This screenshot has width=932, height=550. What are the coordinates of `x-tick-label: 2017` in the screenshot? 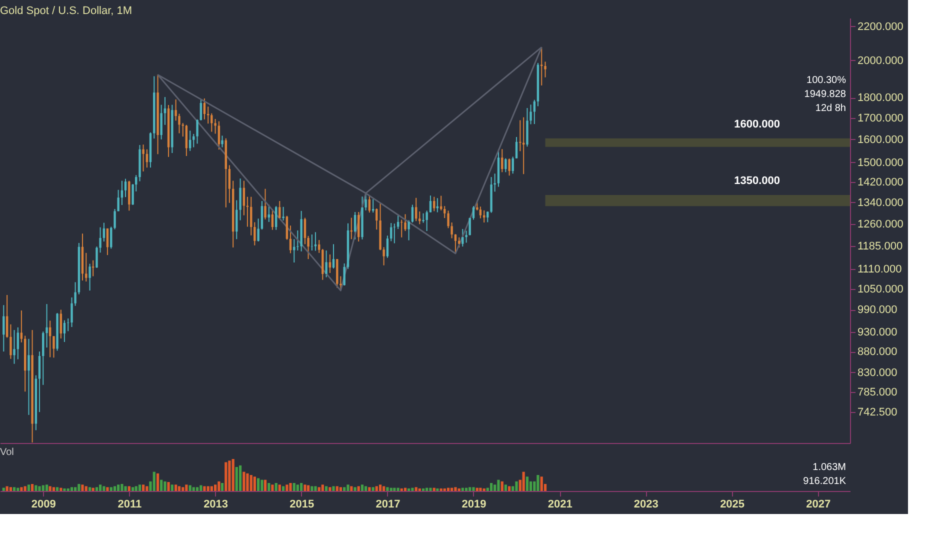 It's located at (388, 504).